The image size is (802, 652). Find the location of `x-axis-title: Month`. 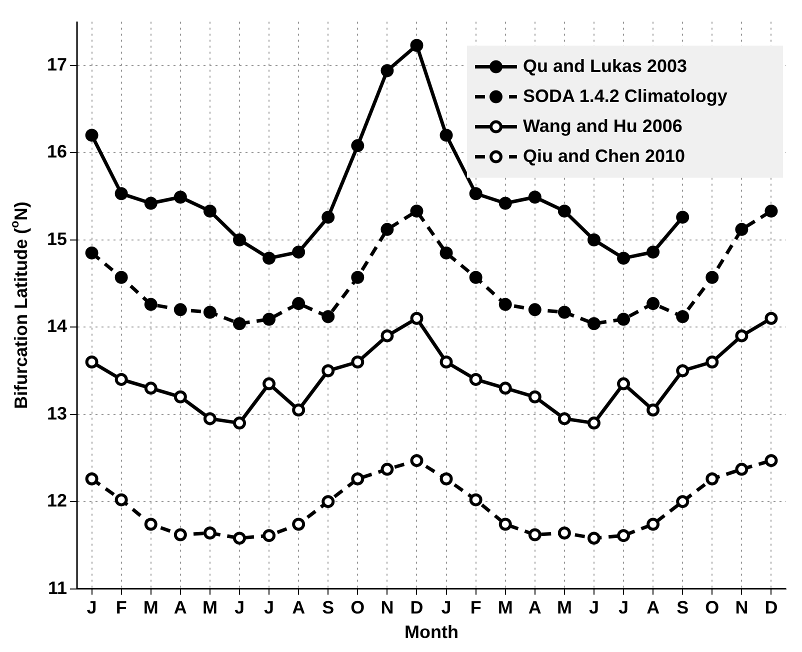

x-axis-title: Month is located at coordinates (431, 632).